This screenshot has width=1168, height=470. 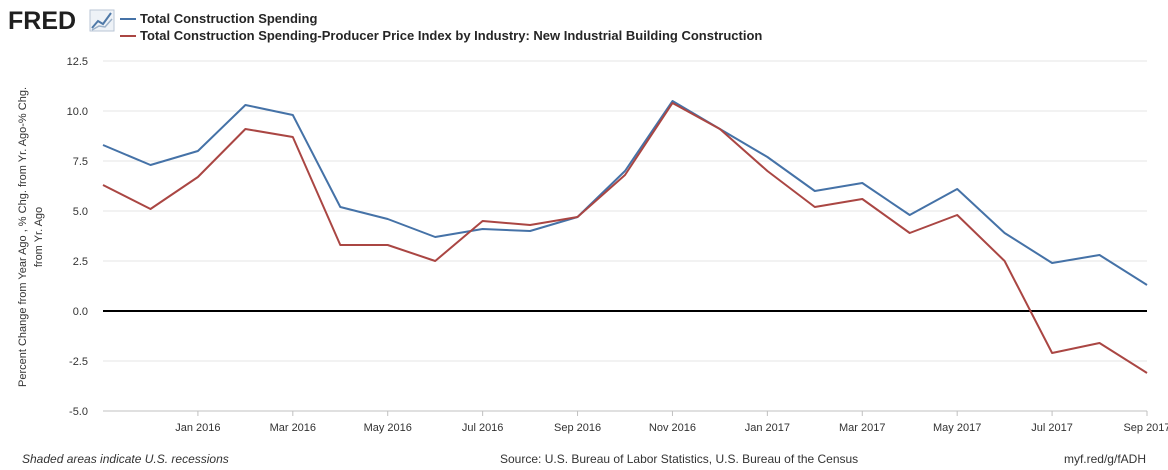 What do you see at coordinates (1052, 428) in the screenshot?
I see `x-tick-label: Jul 2017` at bounding box center [1052, 428].